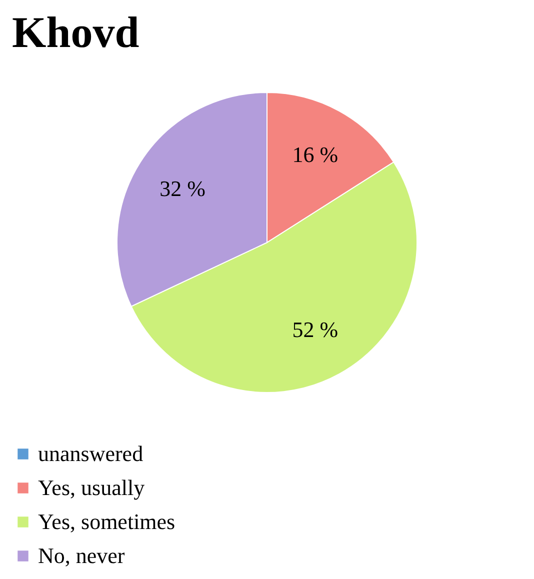 This screenshot has width=534, height=579. Describe the element at coordinates (107, 521) in the screenshot. I see `legend-label: Yes, sometimes` at that location.